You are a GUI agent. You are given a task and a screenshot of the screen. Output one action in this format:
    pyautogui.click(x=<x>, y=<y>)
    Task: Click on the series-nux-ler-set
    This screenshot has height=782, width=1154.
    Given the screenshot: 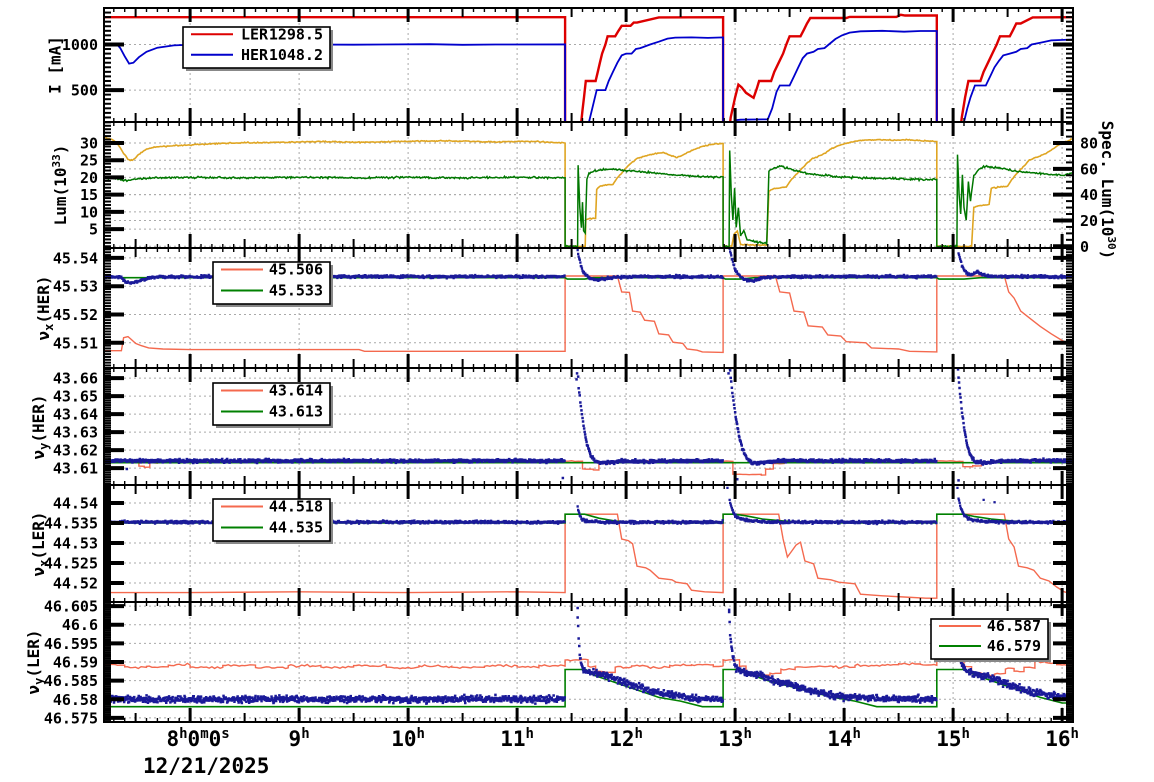 What is the action you would take?
    pyautogui.click(x=588, y=556)
    